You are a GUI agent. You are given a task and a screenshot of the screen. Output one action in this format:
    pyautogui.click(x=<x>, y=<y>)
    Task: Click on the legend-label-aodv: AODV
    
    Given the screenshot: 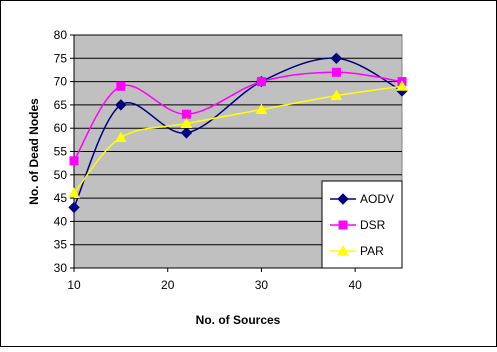 What is the action you would take?
    pyautogui.click(x=377, y=199)
    